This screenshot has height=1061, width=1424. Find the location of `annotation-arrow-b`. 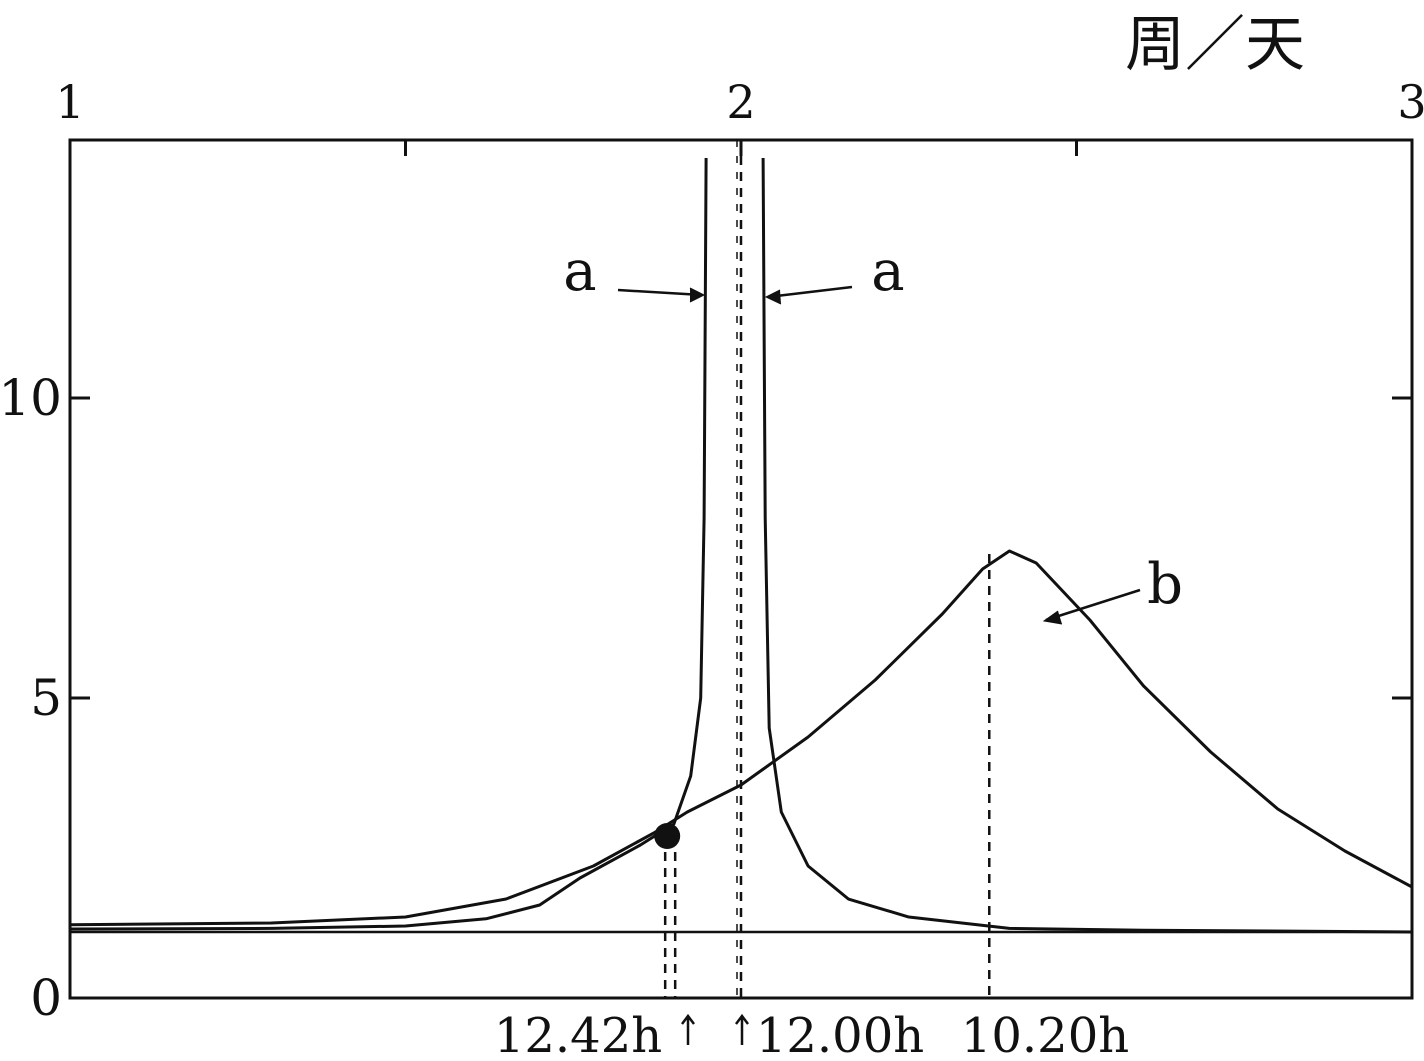

annotation-arrow-b is located at coordinates (1093, 605).